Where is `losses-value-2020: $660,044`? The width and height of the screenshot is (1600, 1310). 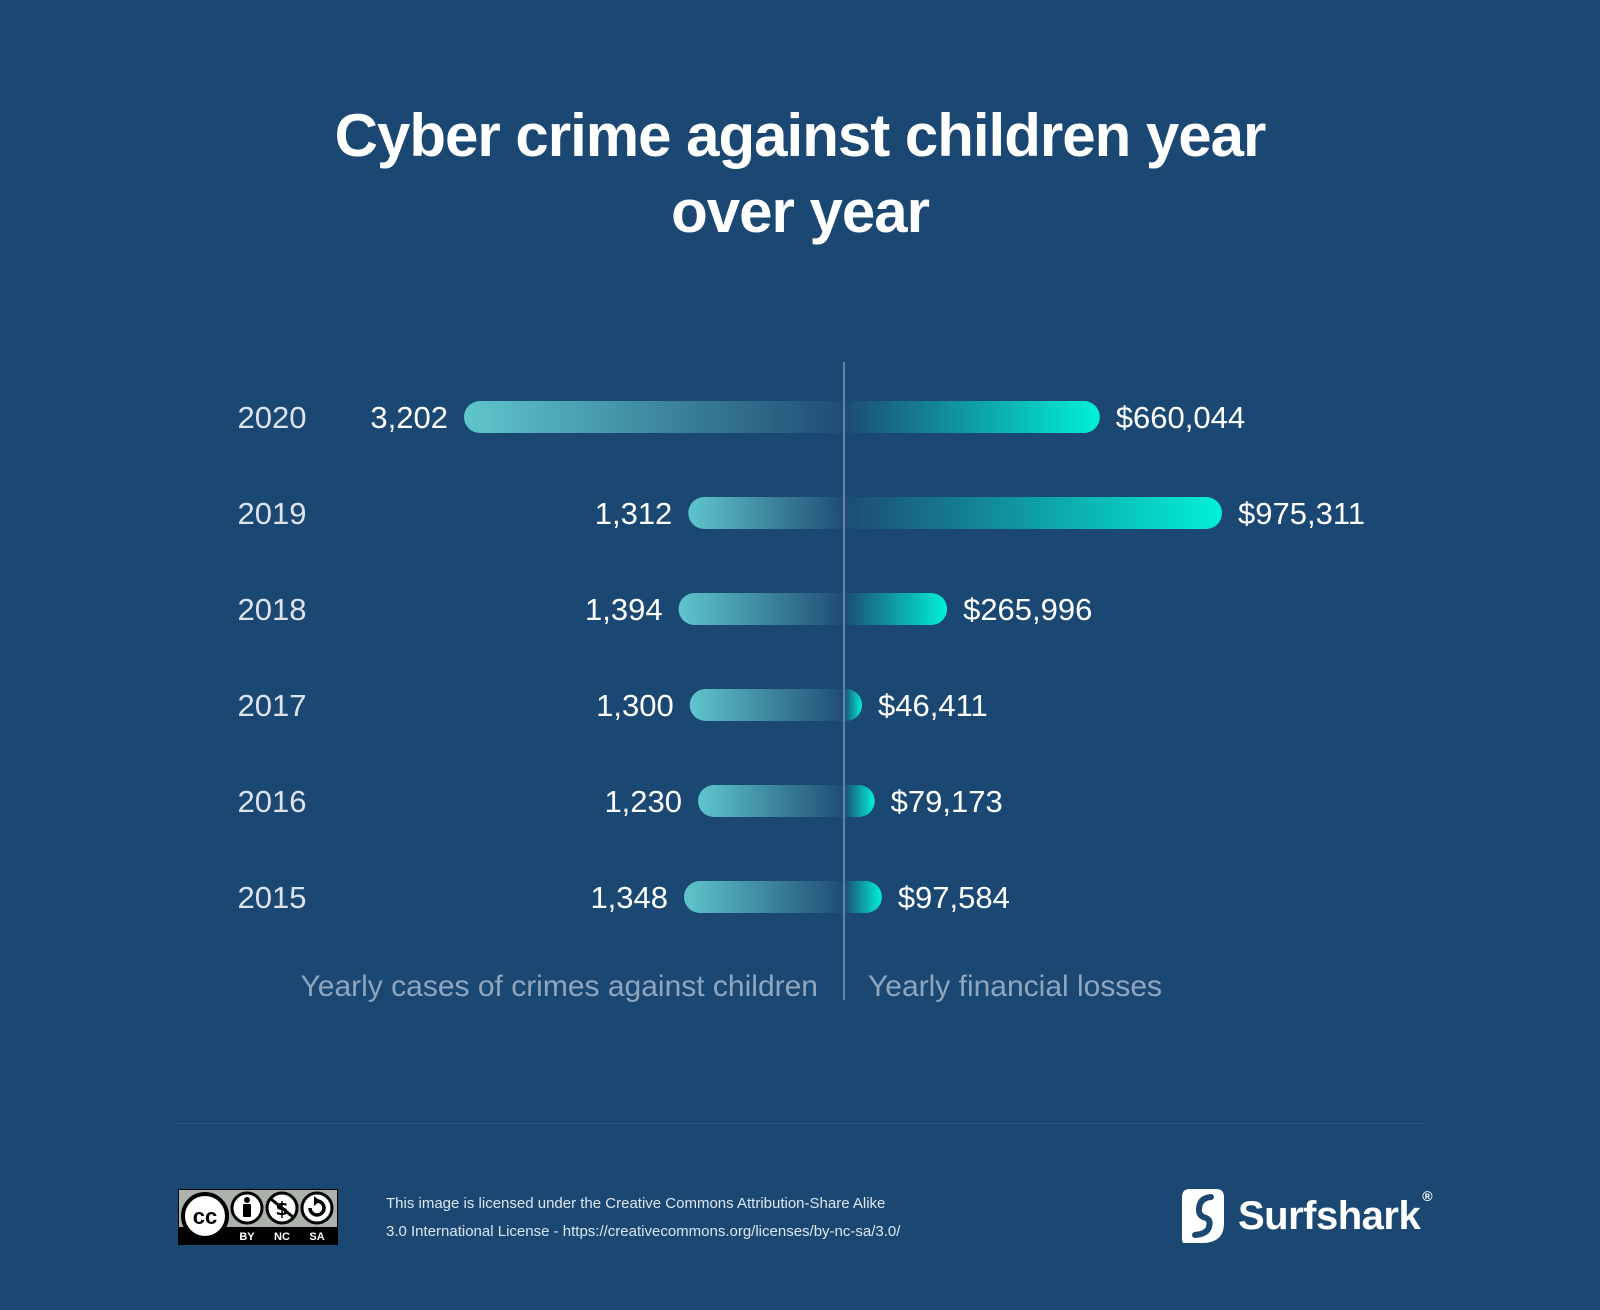
losses-value-2020: $660,044 is located at coordinates (1180, 417).